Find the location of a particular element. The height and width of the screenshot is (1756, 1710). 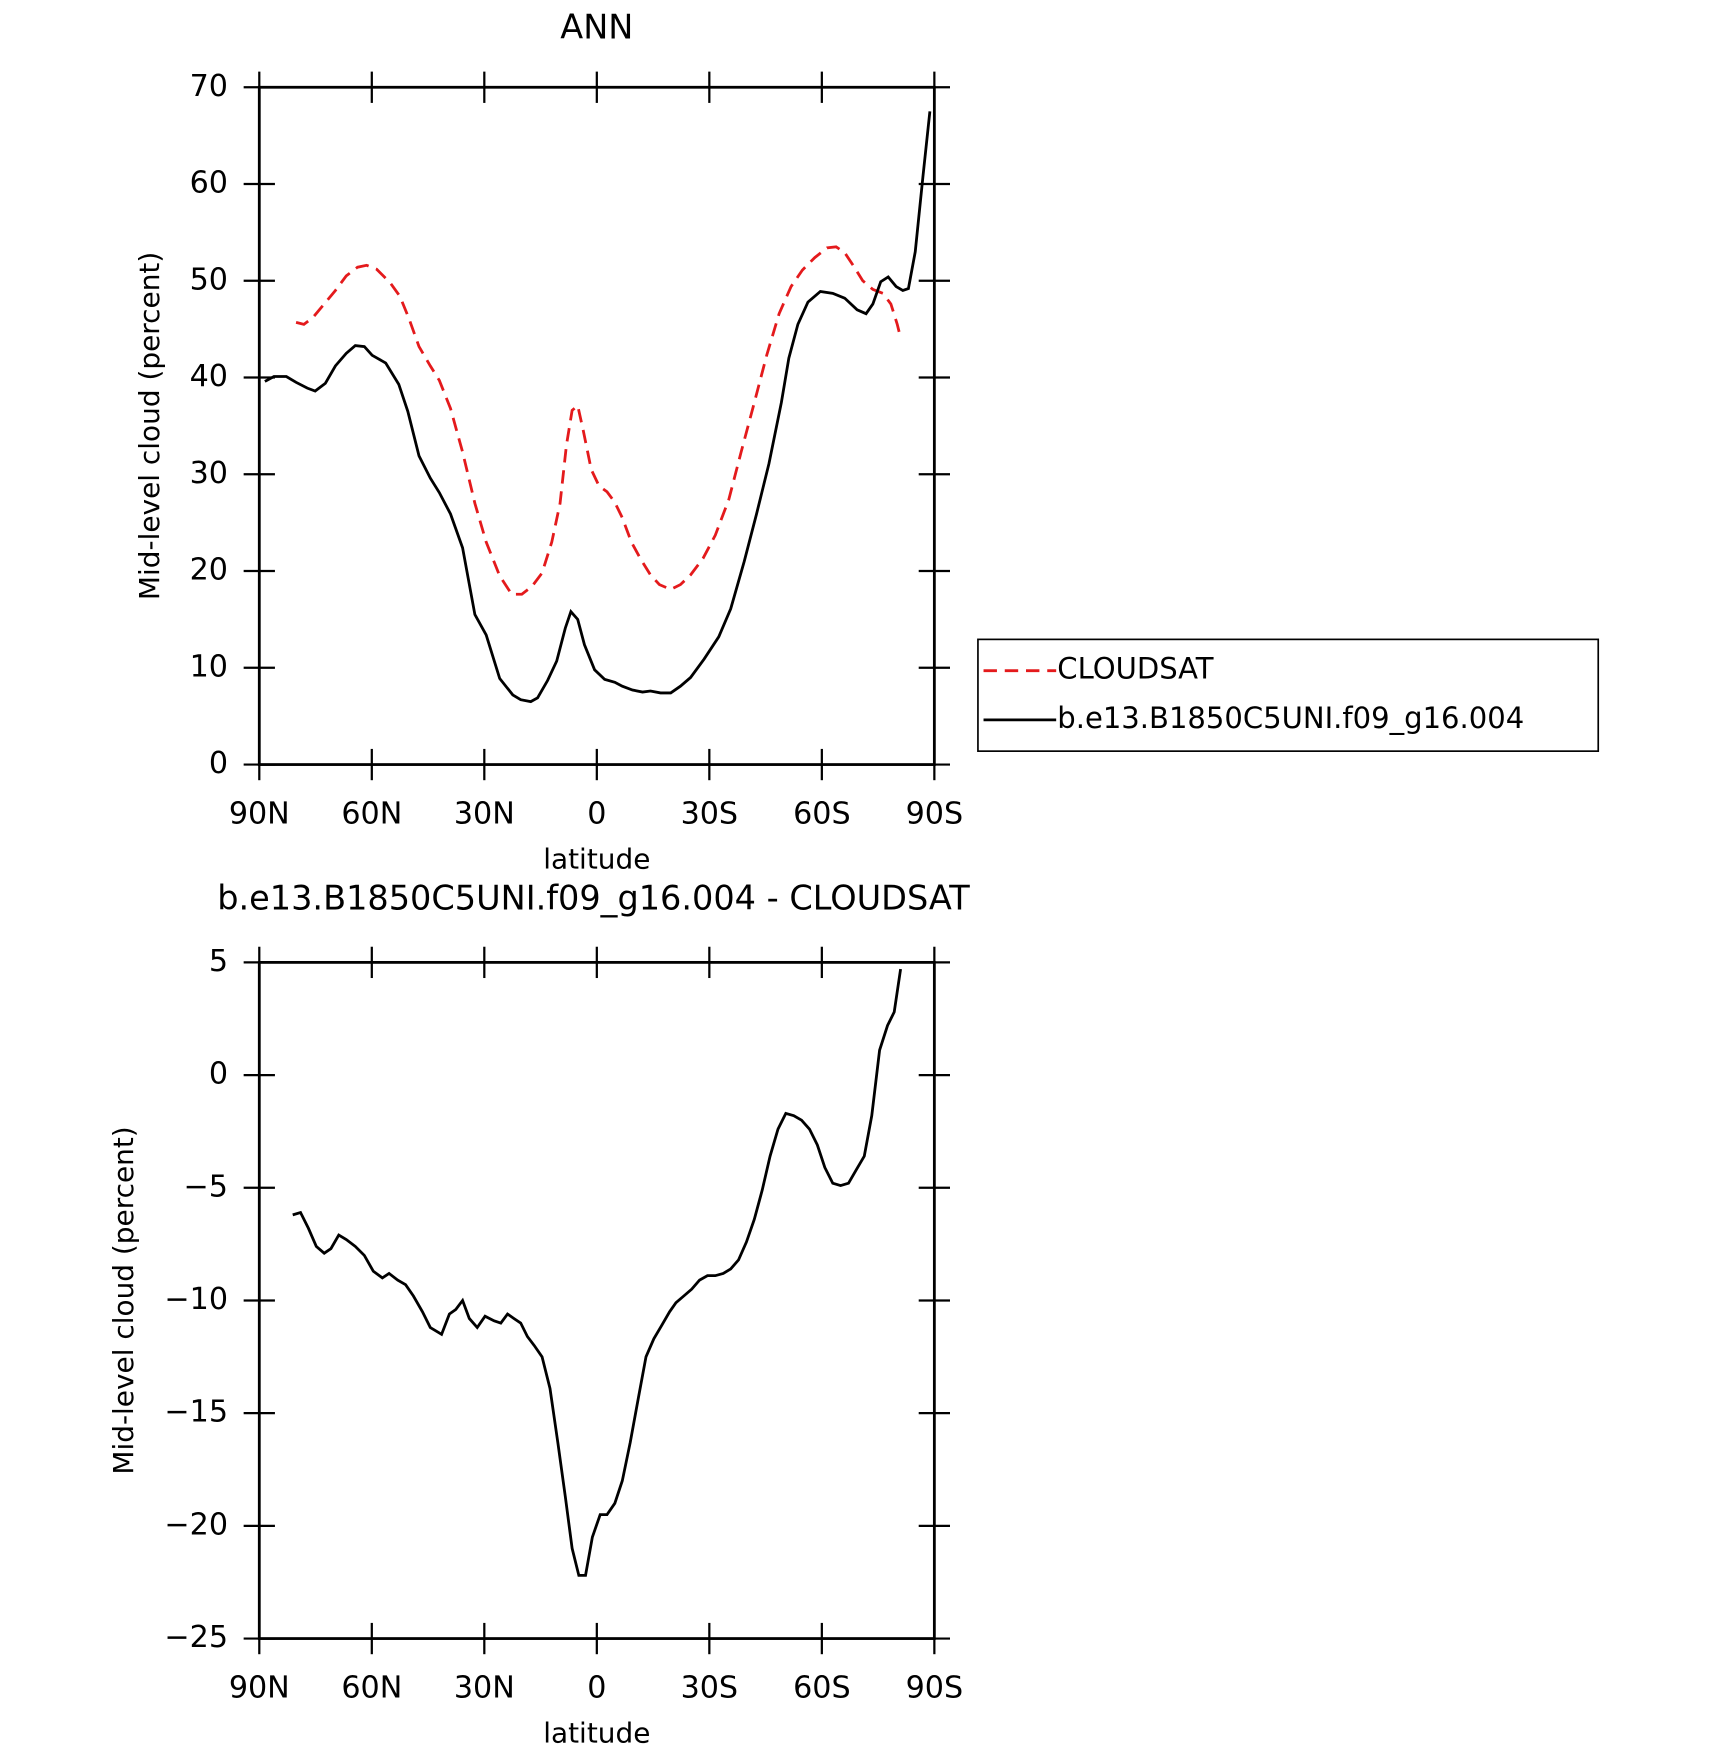

y-tick-label: 40 is located at coordinates (209, 376).